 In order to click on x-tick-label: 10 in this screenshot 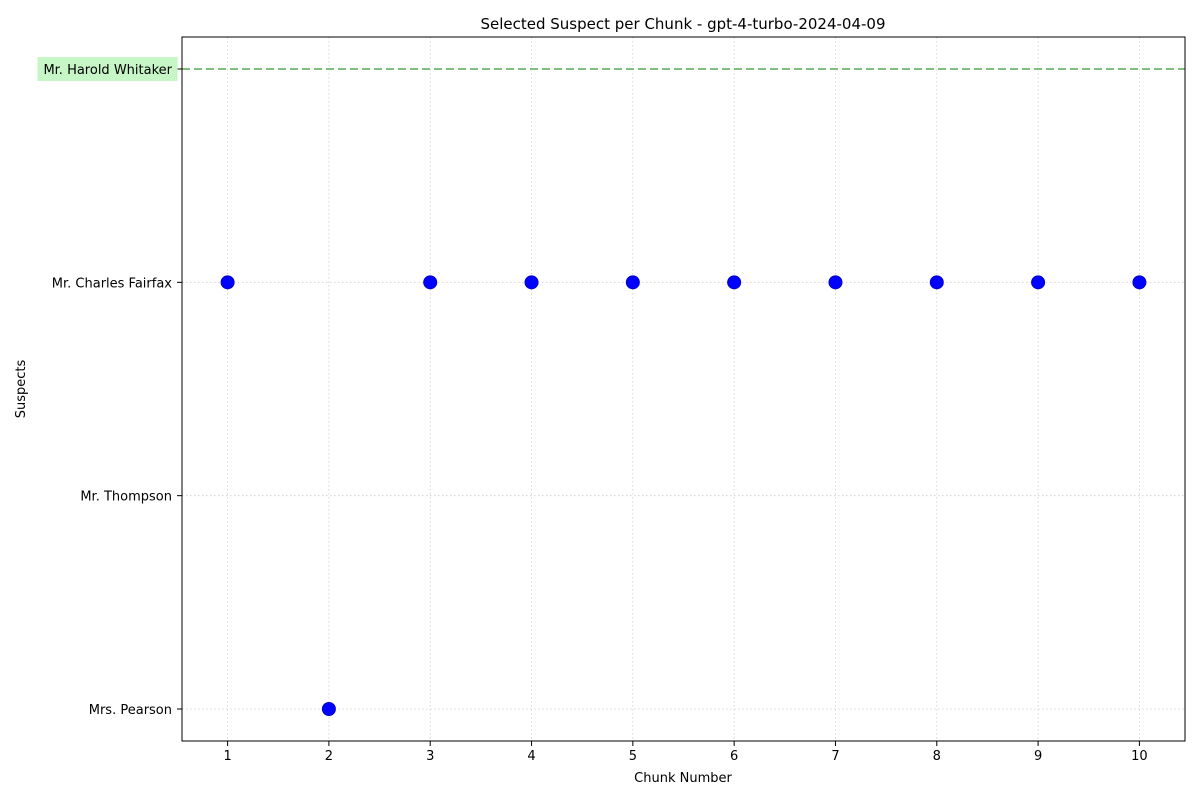, I will do `click(1139, 756)`.